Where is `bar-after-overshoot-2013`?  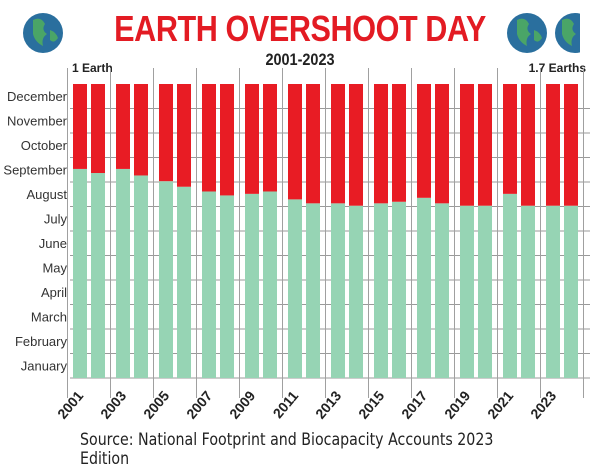
bar-after-overshoot-2013 is located at coordinates (338, 144).